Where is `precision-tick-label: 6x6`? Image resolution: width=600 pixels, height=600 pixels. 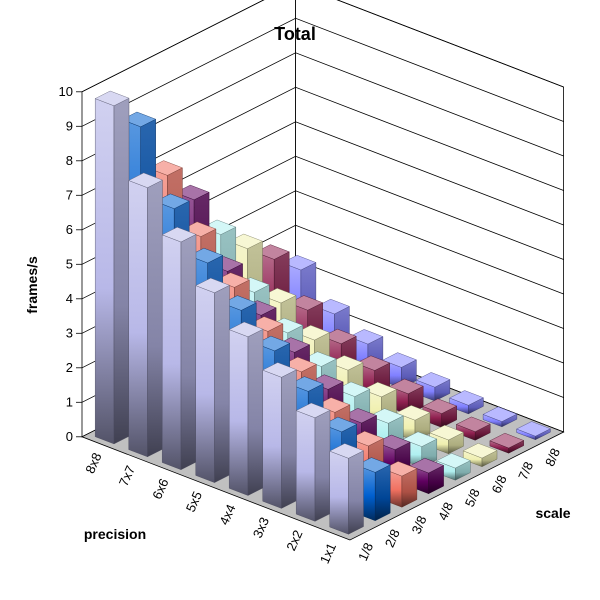
precision-tick-label: 6x6 is located at coordinates (160, 488).